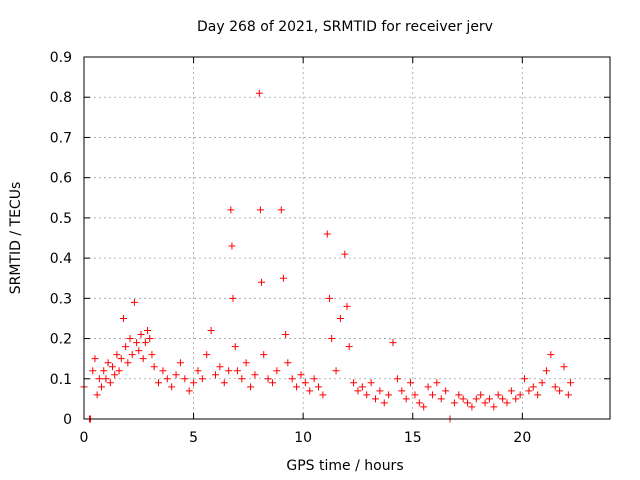  I want to click on y-tick-label: 0.3, so click(61, 299).